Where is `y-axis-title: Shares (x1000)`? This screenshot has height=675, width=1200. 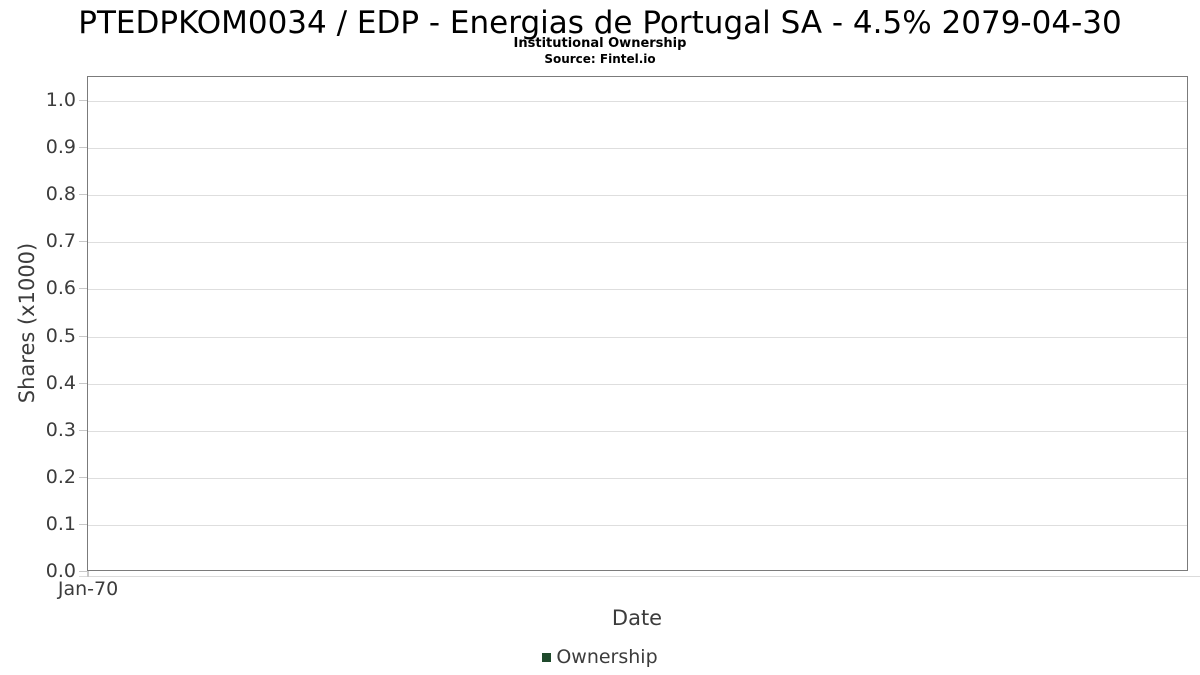
y-axis-title: Shares (x1000) is located at coordinates (27, 323).